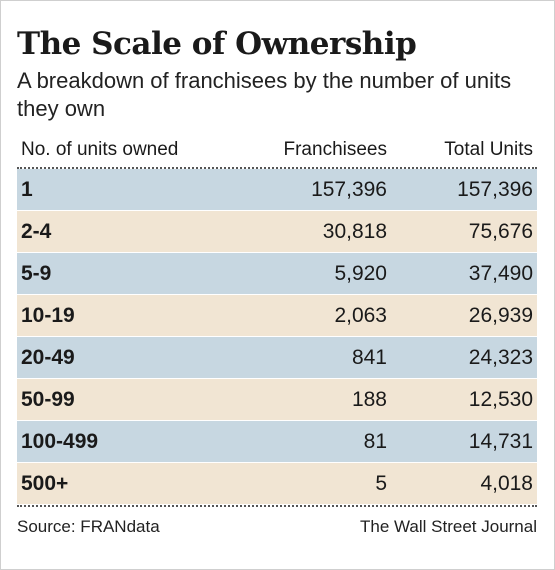 This screenshot has height=570, width=555. I want to click on table-row: 20-49 841 24,323, so click(277, 358).